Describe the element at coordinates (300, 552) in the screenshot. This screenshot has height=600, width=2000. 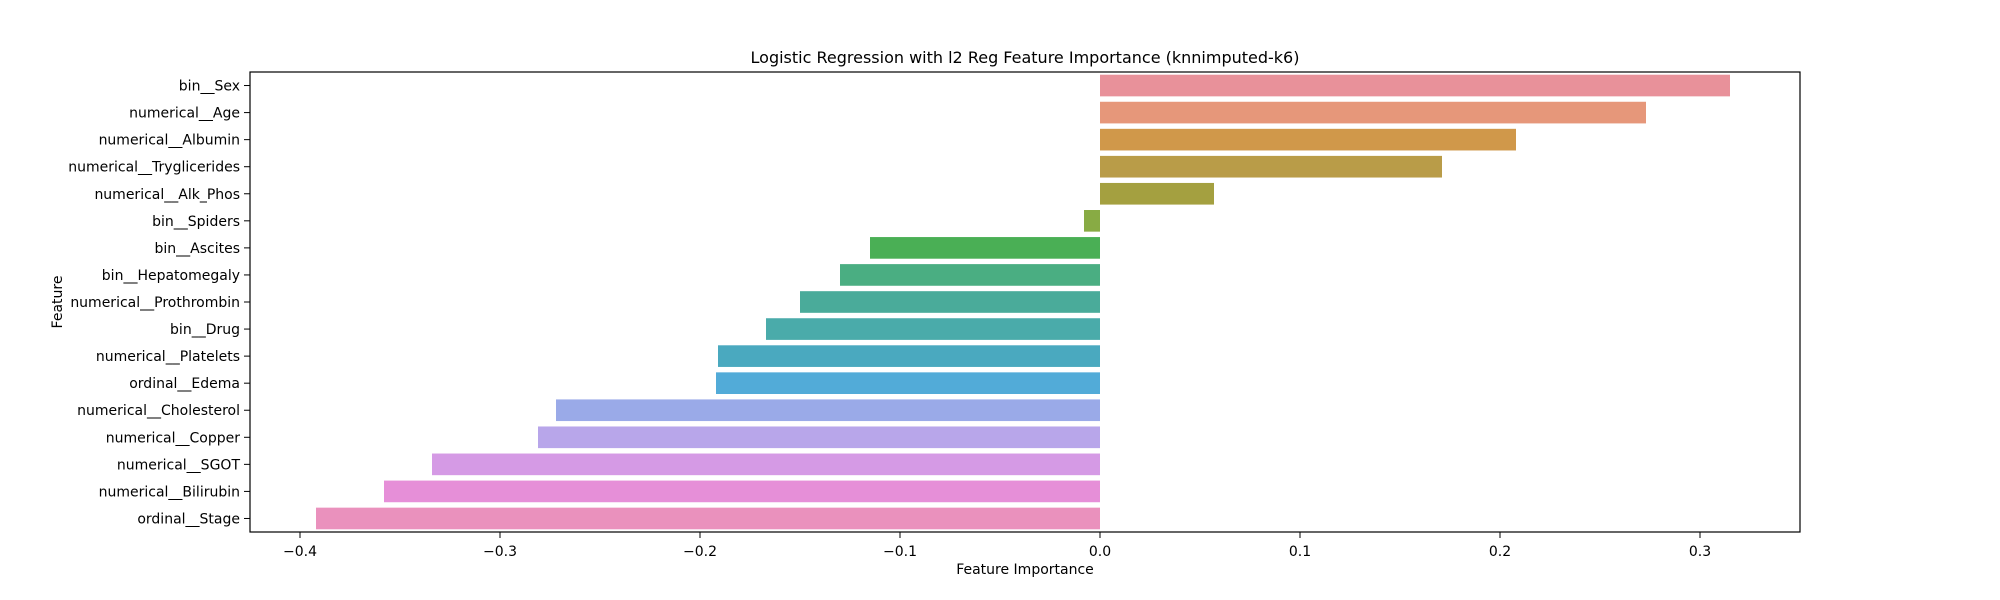
I see `x-tick-label: −0.4` at that location.